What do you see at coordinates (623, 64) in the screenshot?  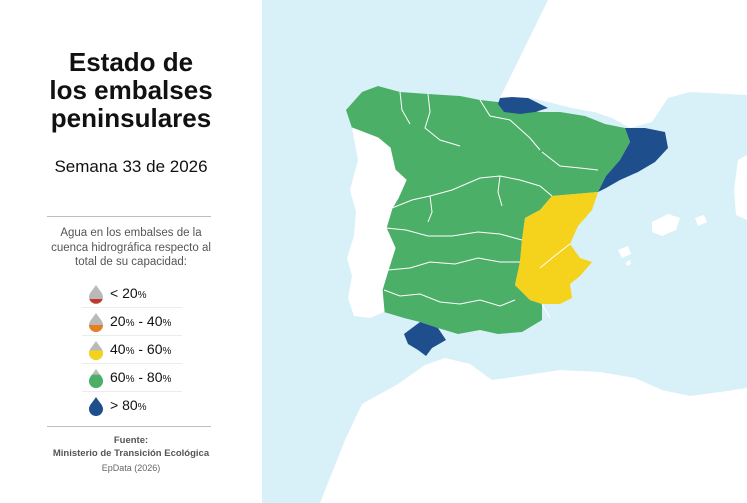 I see `france-land` at bounding box center [623, 64].